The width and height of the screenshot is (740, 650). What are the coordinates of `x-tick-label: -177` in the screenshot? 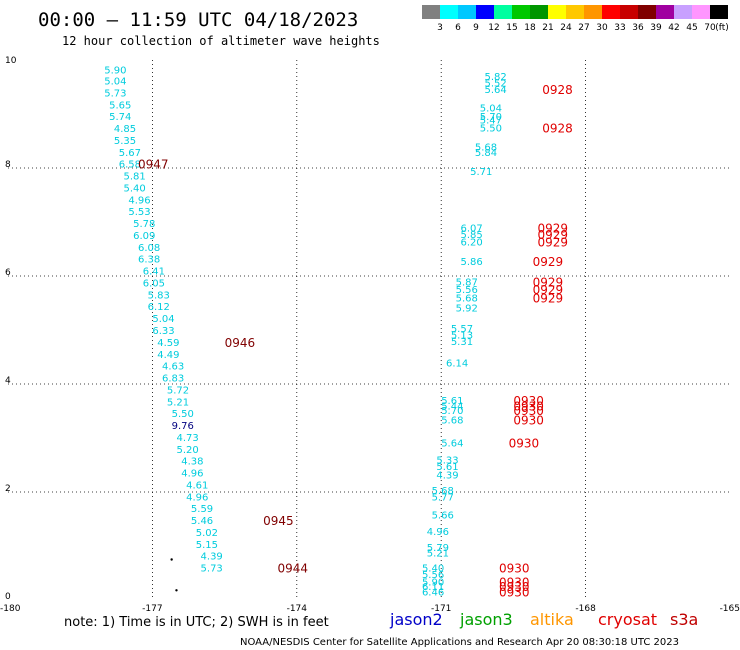 It's located at (152, 609).